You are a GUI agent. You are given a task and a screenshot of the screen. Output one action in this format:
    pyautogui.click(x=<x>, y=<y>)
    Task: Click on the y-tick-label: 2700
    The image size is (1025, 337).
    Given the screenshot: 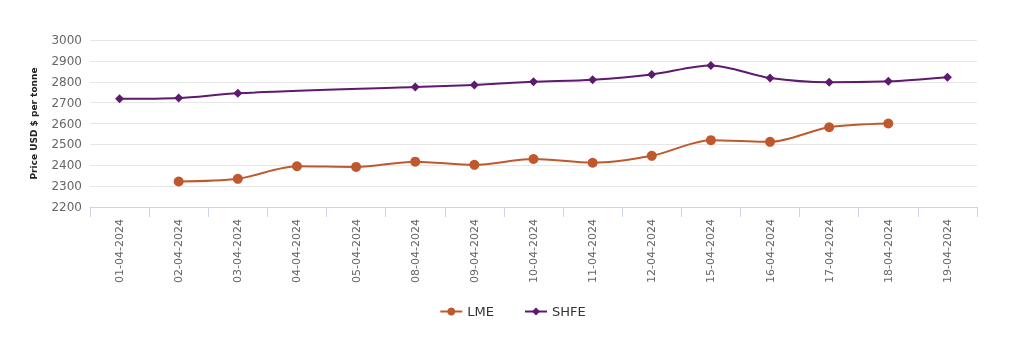 What is the action you would take?
    pyautogui.click(x=66, y=102)
    